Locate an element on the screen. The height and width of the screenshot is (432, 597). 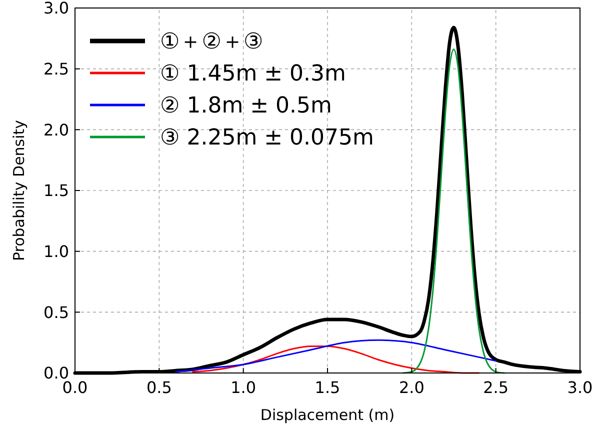
x-tick-label: 3.0 is located at coordinates (580, 387).